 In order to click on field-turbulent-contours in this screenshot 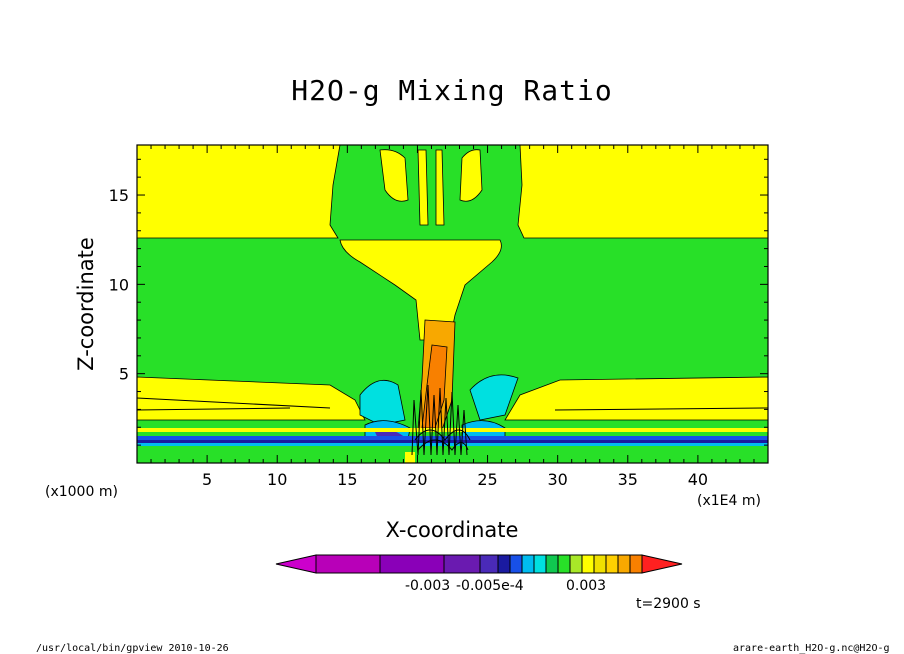, I will do `click(441, 420)`.